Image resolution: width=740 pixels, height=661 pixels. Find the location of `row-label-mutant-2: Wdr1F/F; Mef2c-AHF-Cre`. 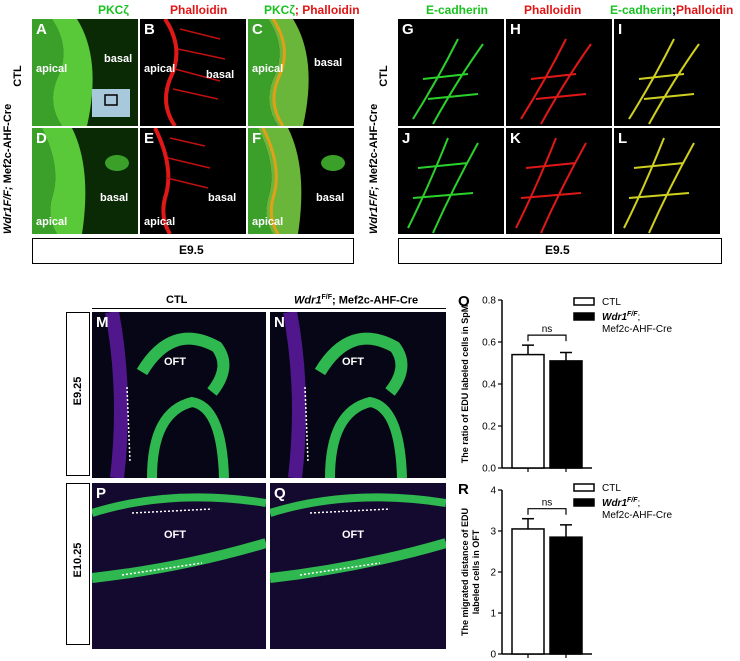

row-label-mutant-2: Wdr1F/F; Mef2c-AHF-Cre is located at coordinates (374, 168).